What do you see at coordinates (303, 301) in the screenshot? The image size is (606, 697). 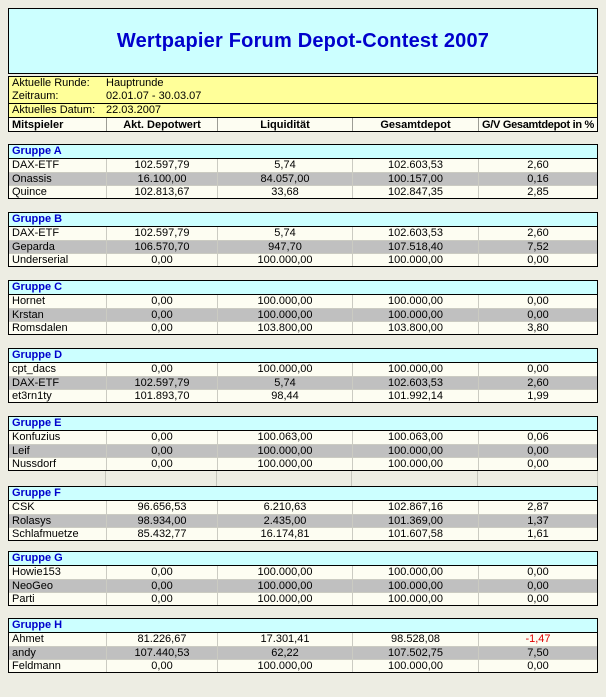 I see `table-row: Hornet 0,00 100.000,00 100.000,00 0,00` at bounding box center [303, 301].